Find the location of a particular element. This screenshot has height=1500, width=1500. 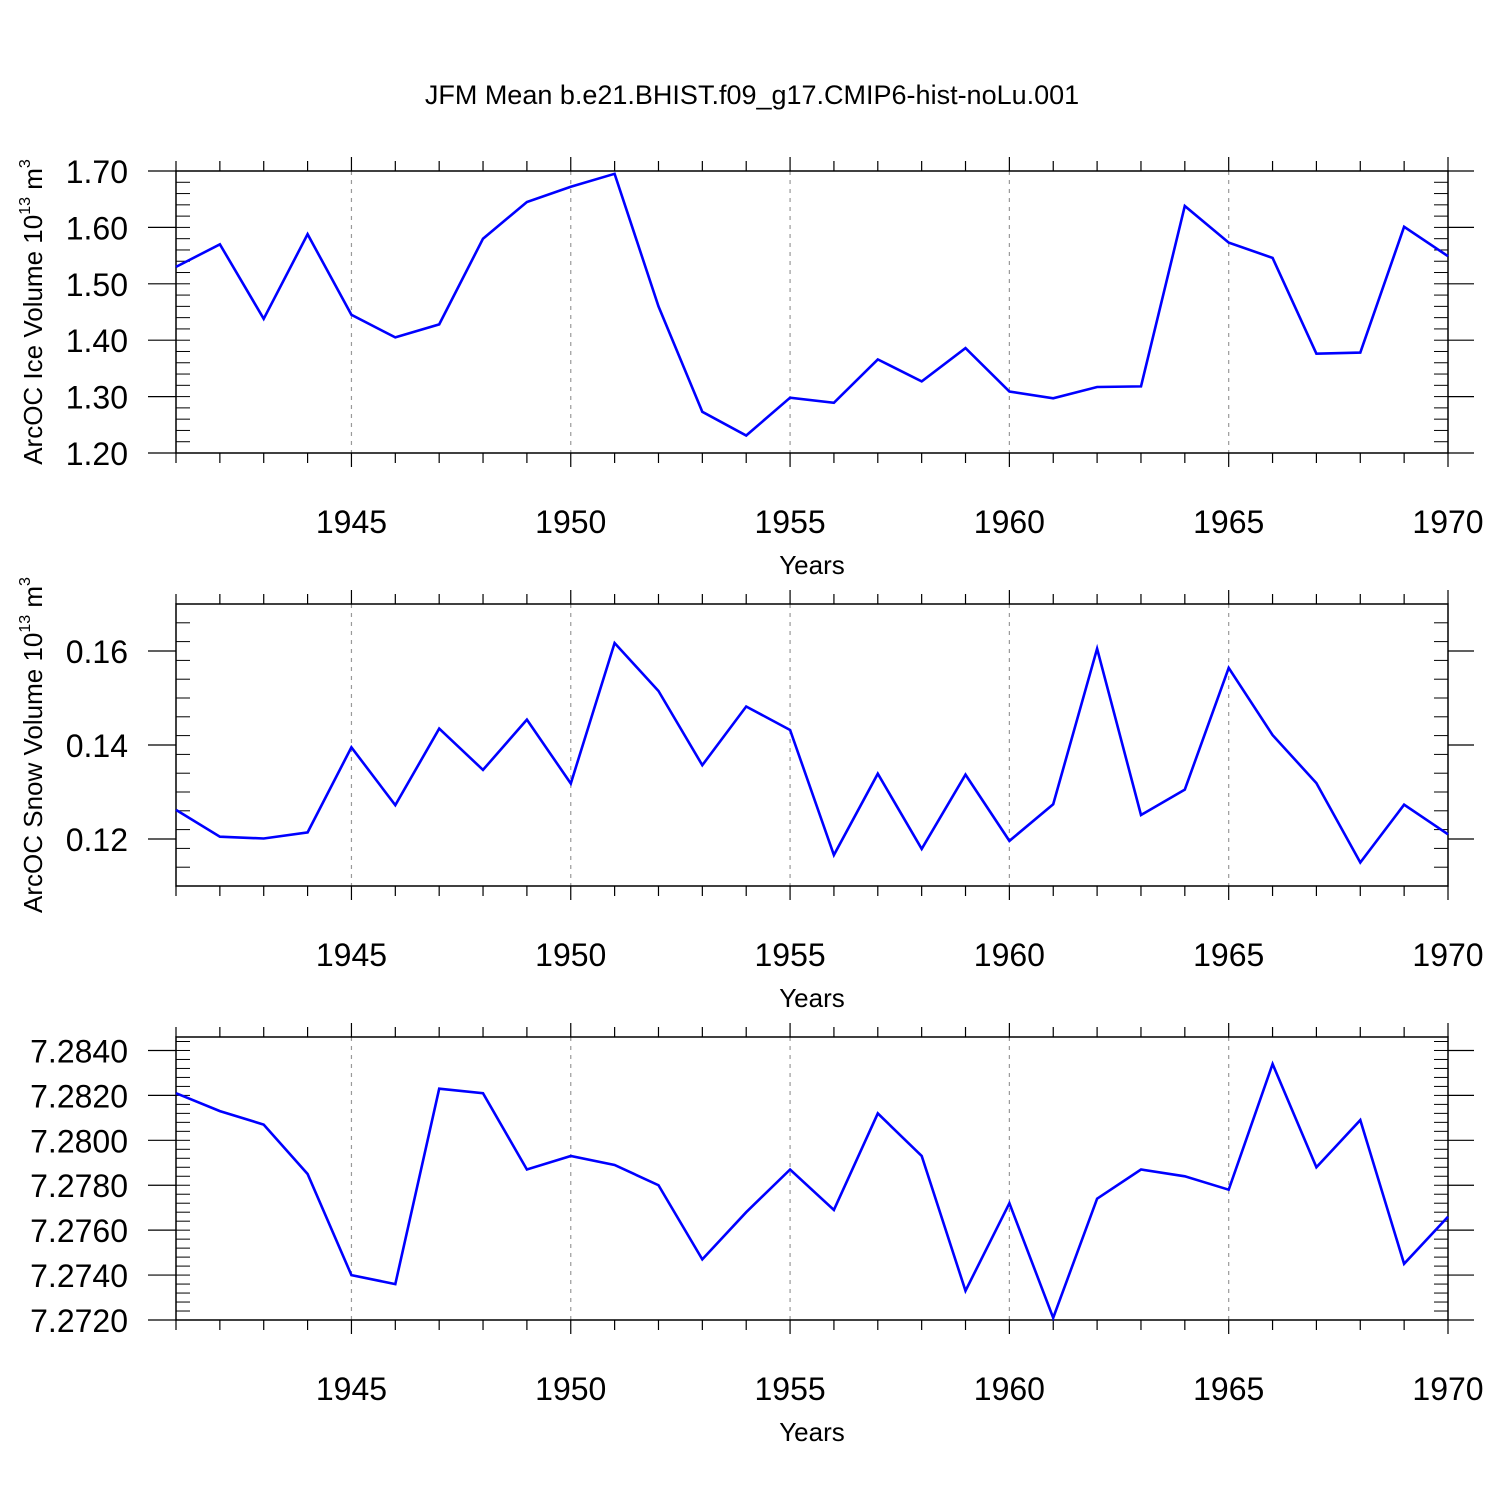

y-tick-label: 7.2840 is located at coordinates (79, 1051).